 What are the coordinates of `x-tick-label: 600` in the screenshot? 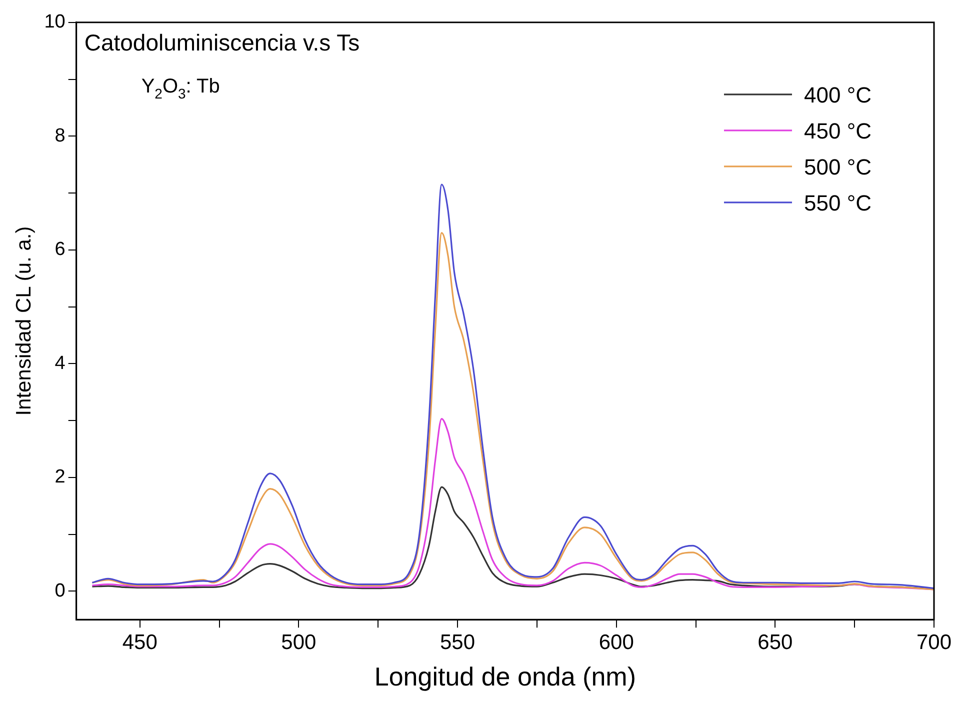 It's located at (616, 642).